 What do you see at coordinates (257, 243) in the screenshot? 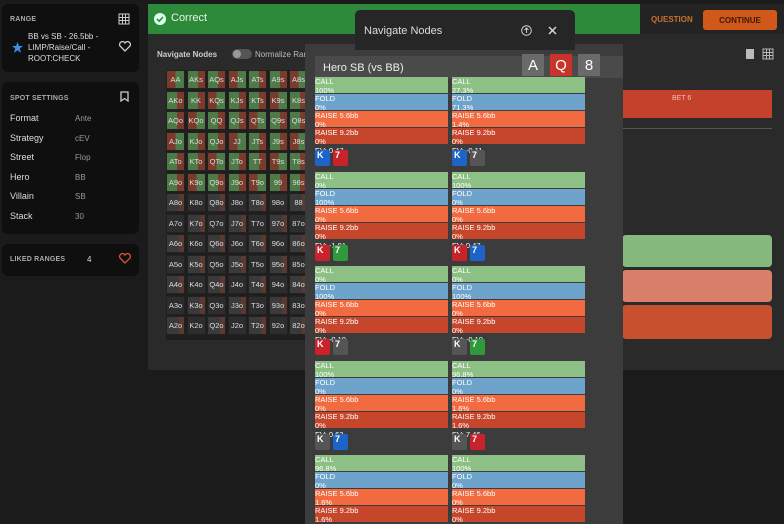
I see `hand-cell: T6o` at bounding box center [257, 243].